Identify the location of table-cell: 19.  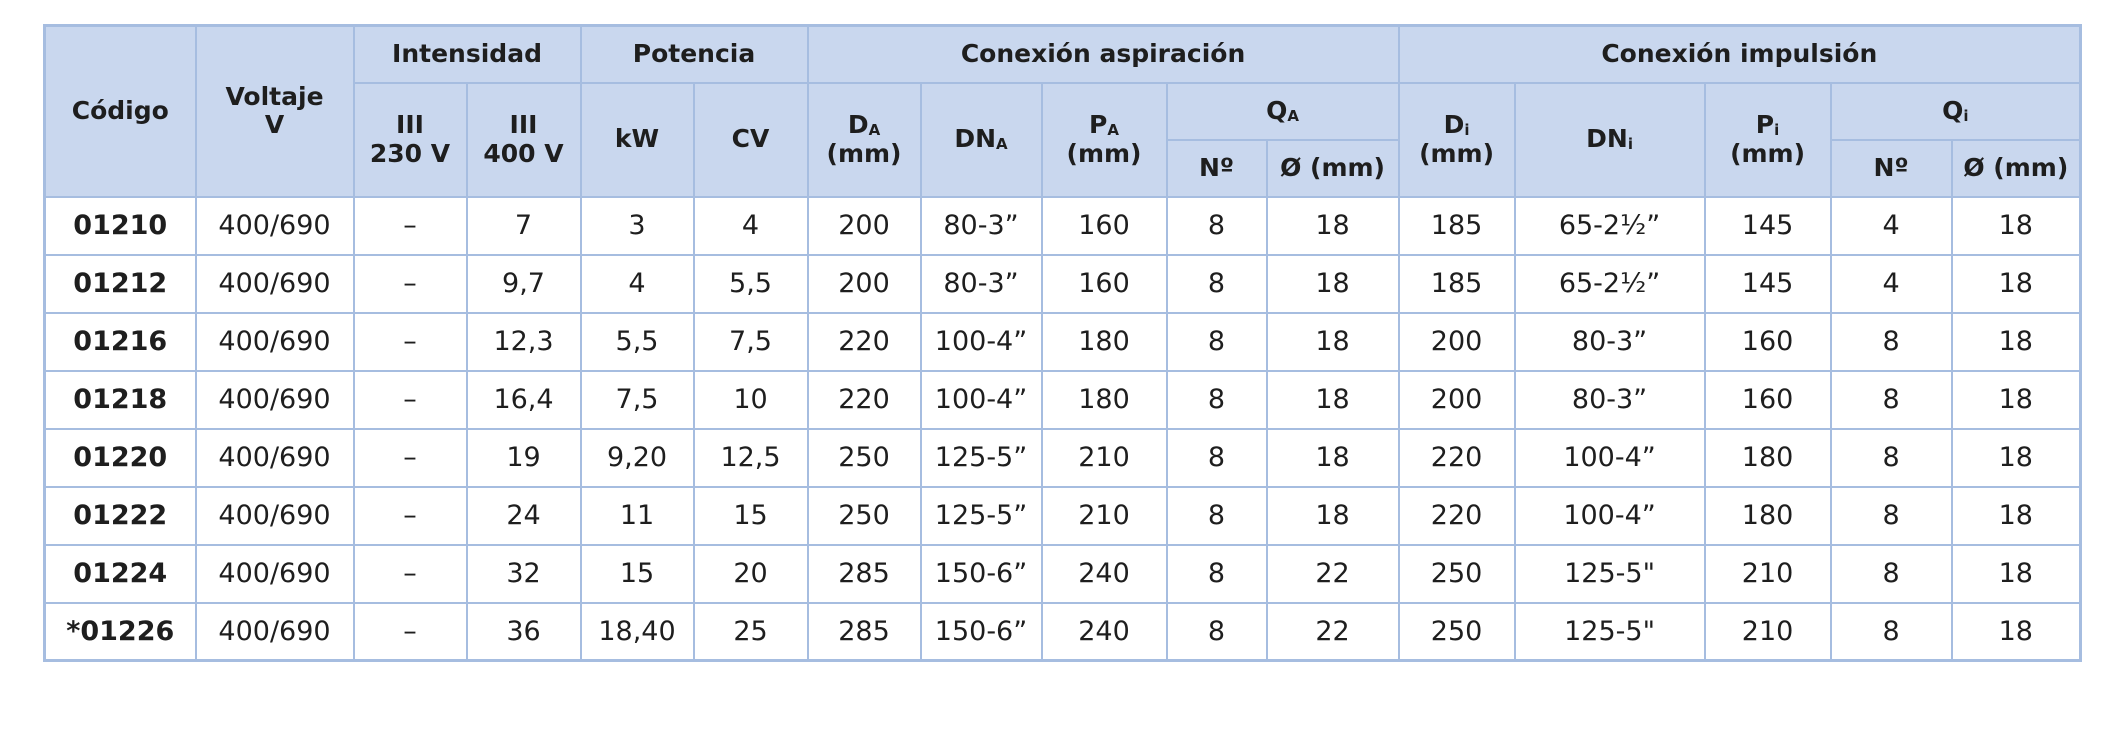
(523, 457).